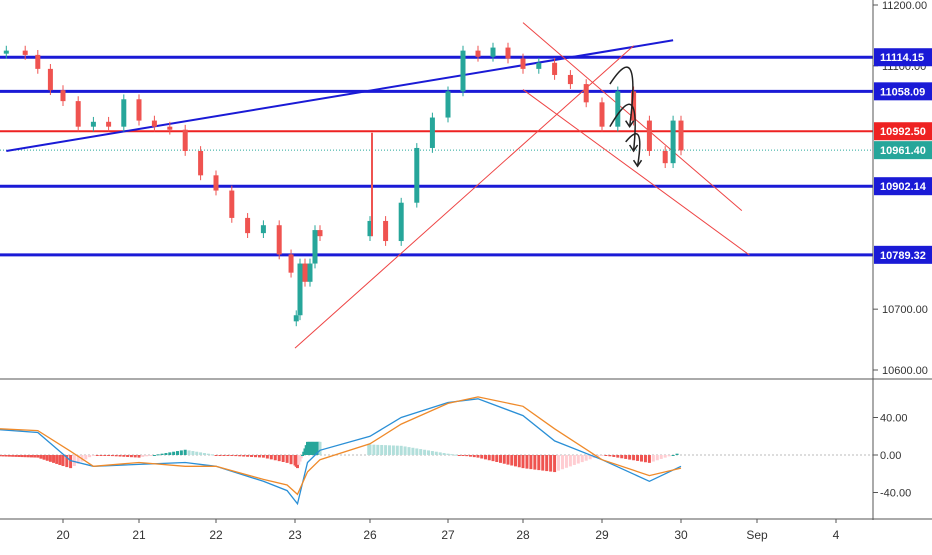 Image resolution: width=932 pixels, height=555 pixels. I want to click on osc-tick-label: 0.00, so click(890, 456).